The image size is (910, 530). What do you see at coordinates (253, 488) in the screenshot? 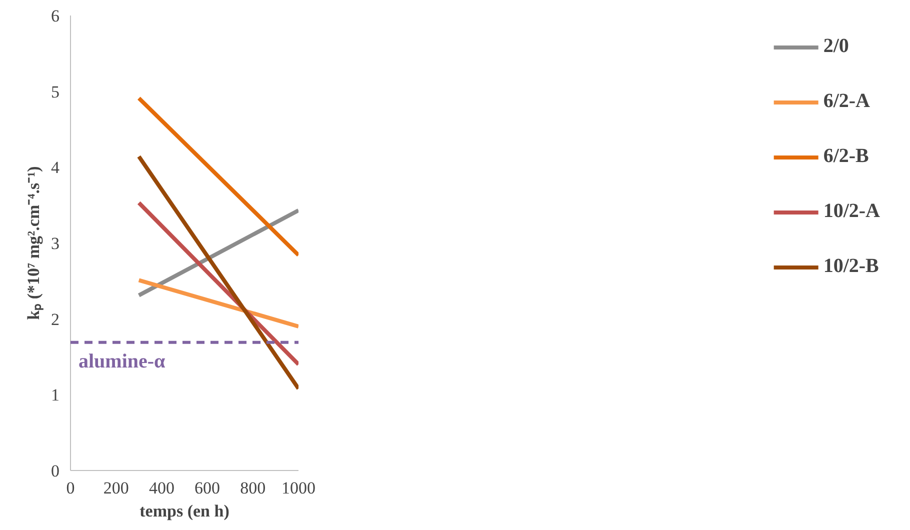
I see `x-tick-label: 800` at bounding box center [253, 488].